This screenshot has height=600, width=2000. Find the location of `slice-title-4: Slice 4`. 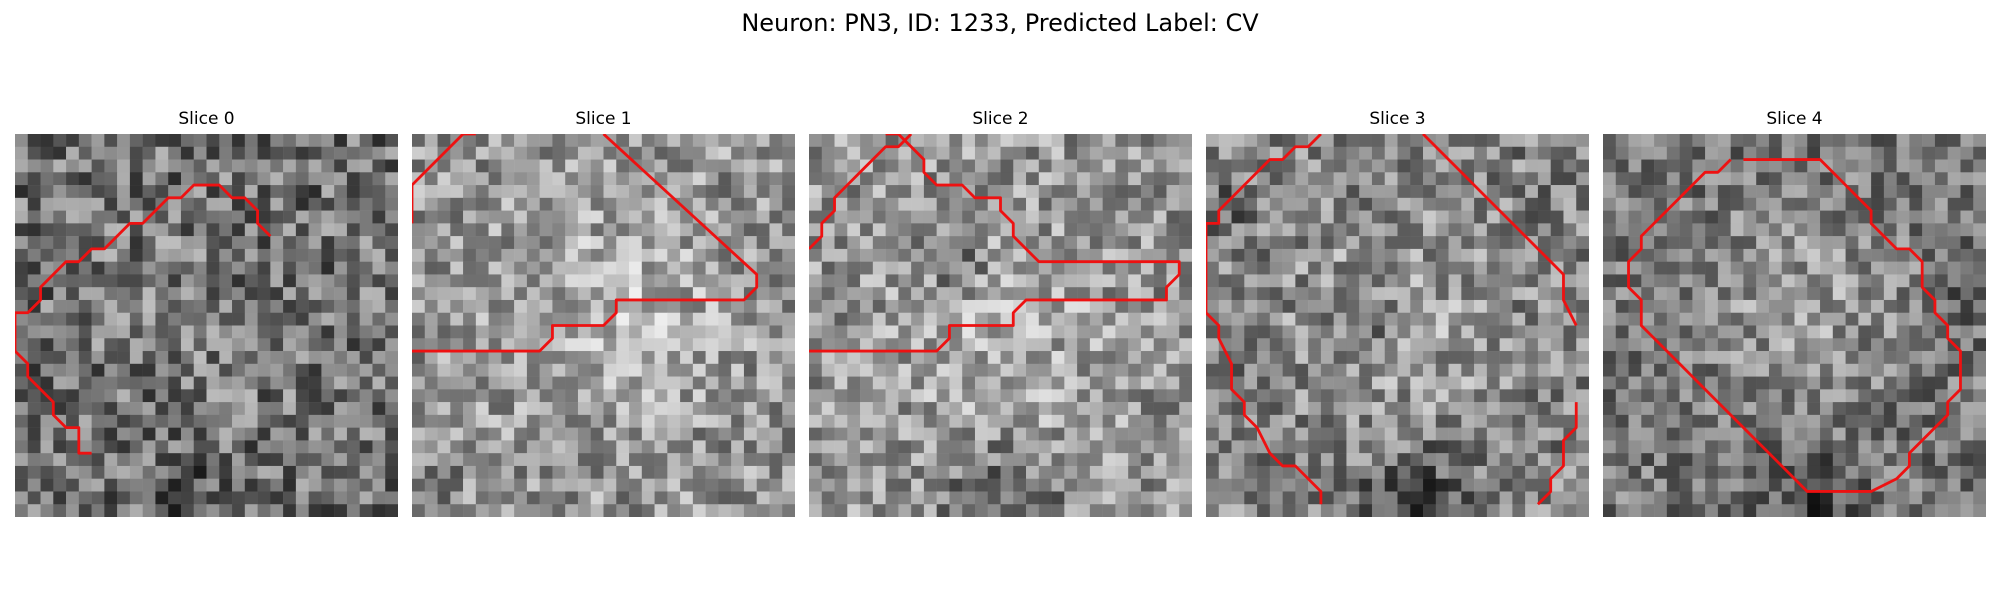

slice-title-4: Slice 4 is located at coordinates (1794, 119).